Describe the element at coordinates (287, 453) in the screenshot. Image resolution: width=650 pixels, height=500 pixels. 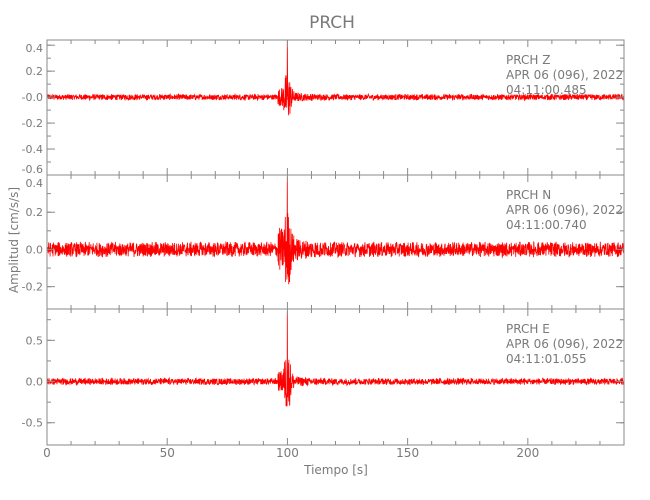
I see `x-tick-label: 100` at that location.